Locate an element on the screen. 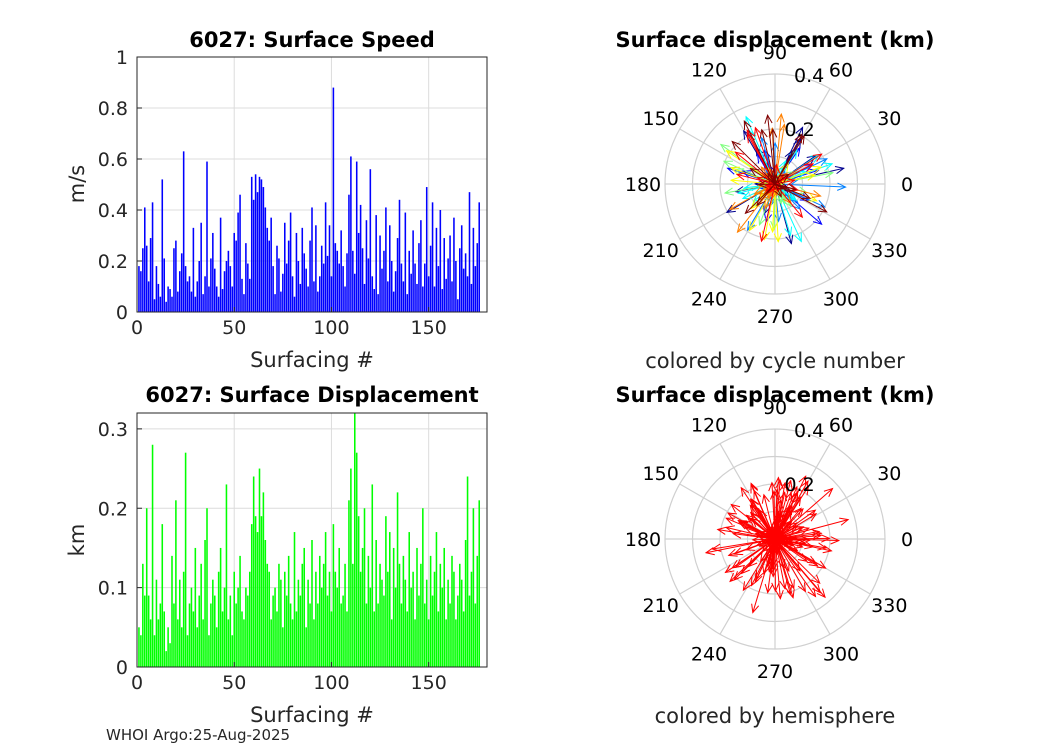  angle-label: 0 is located at coordinates (907, 540).